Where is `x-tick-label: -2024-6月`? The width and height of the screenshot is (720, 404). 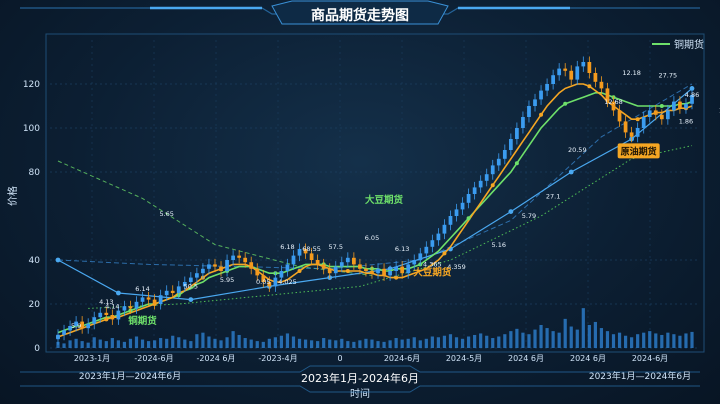 x-tick-label: -2024-6月 is located at coordinates (153, 358).